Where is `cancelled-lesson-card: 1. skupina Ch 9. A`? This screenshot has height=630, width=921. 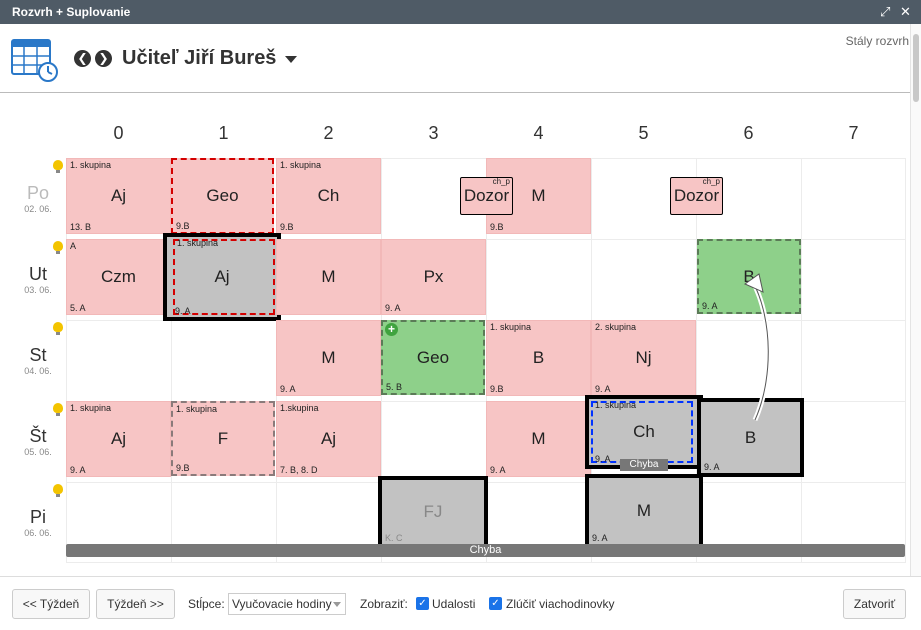 cancelled-lesson-card: 1. skupina Ch 9. A is located at coordinates (644, 432).